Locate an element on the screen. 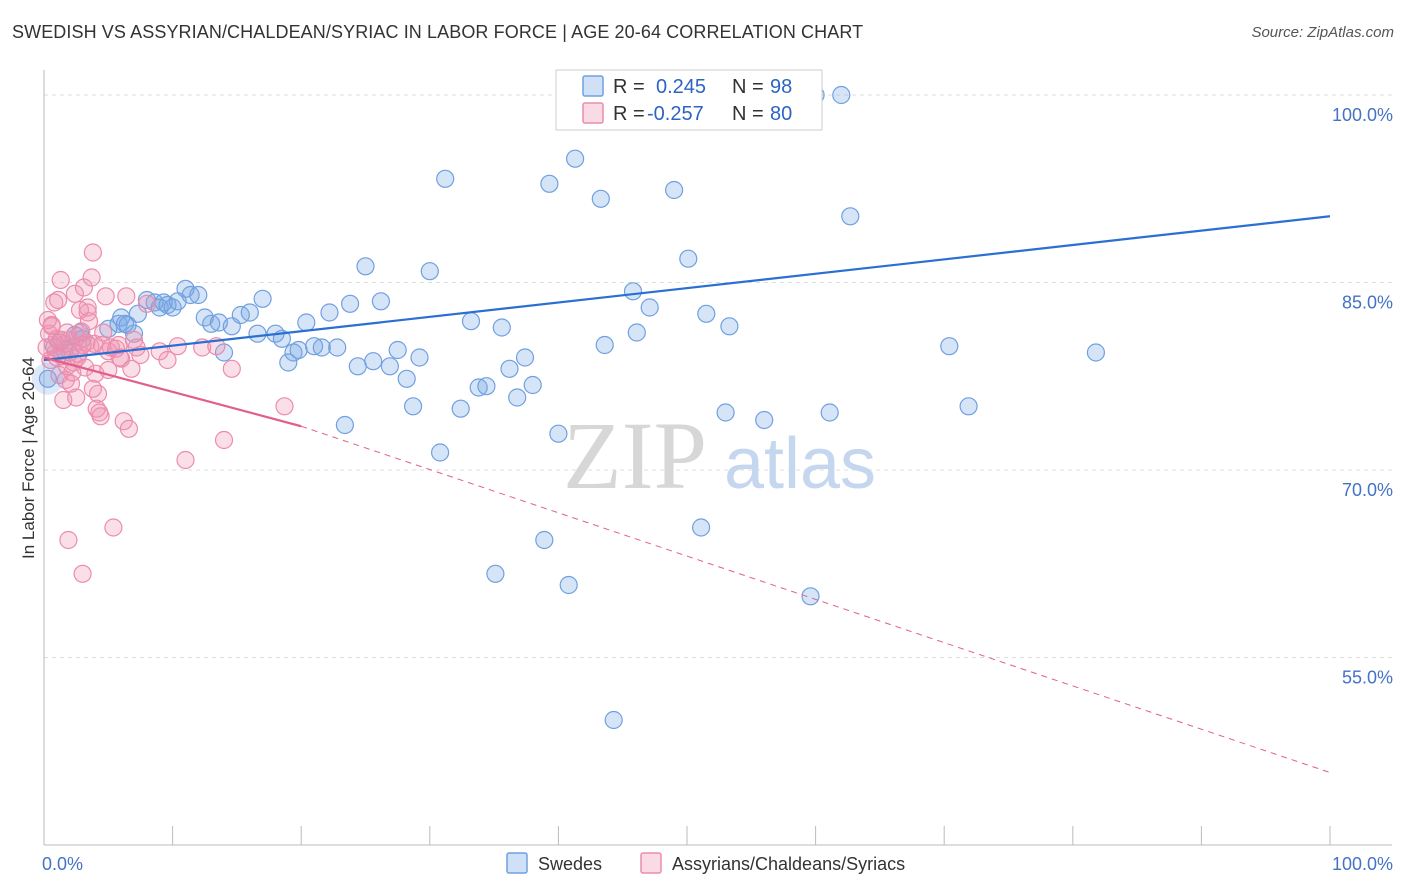  point-swedes-cluster is located at coordinates (47, 378).